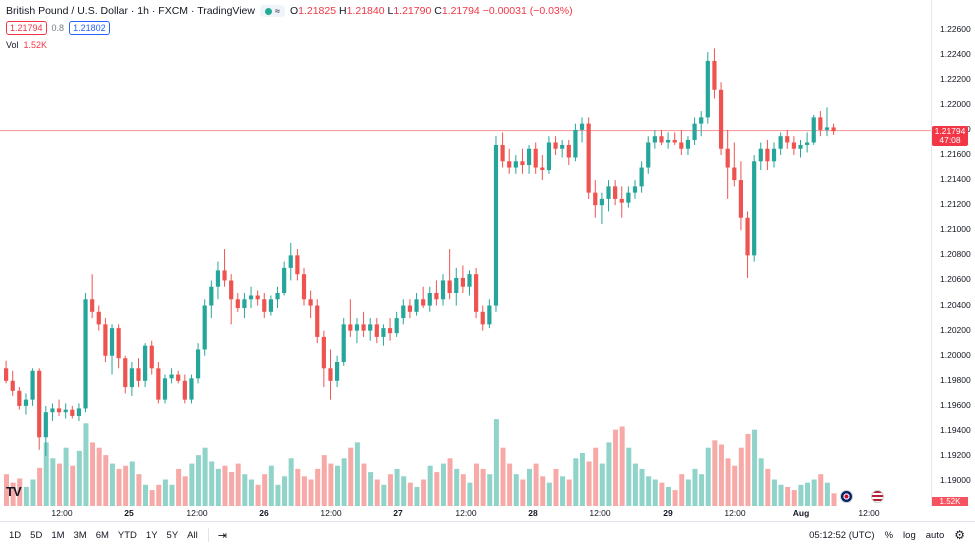 The image size is (975, 548). What do you see at coordinates (192, 535) in the screenshot?
I see `range-button-all: All` at bounding box center [192, 535].